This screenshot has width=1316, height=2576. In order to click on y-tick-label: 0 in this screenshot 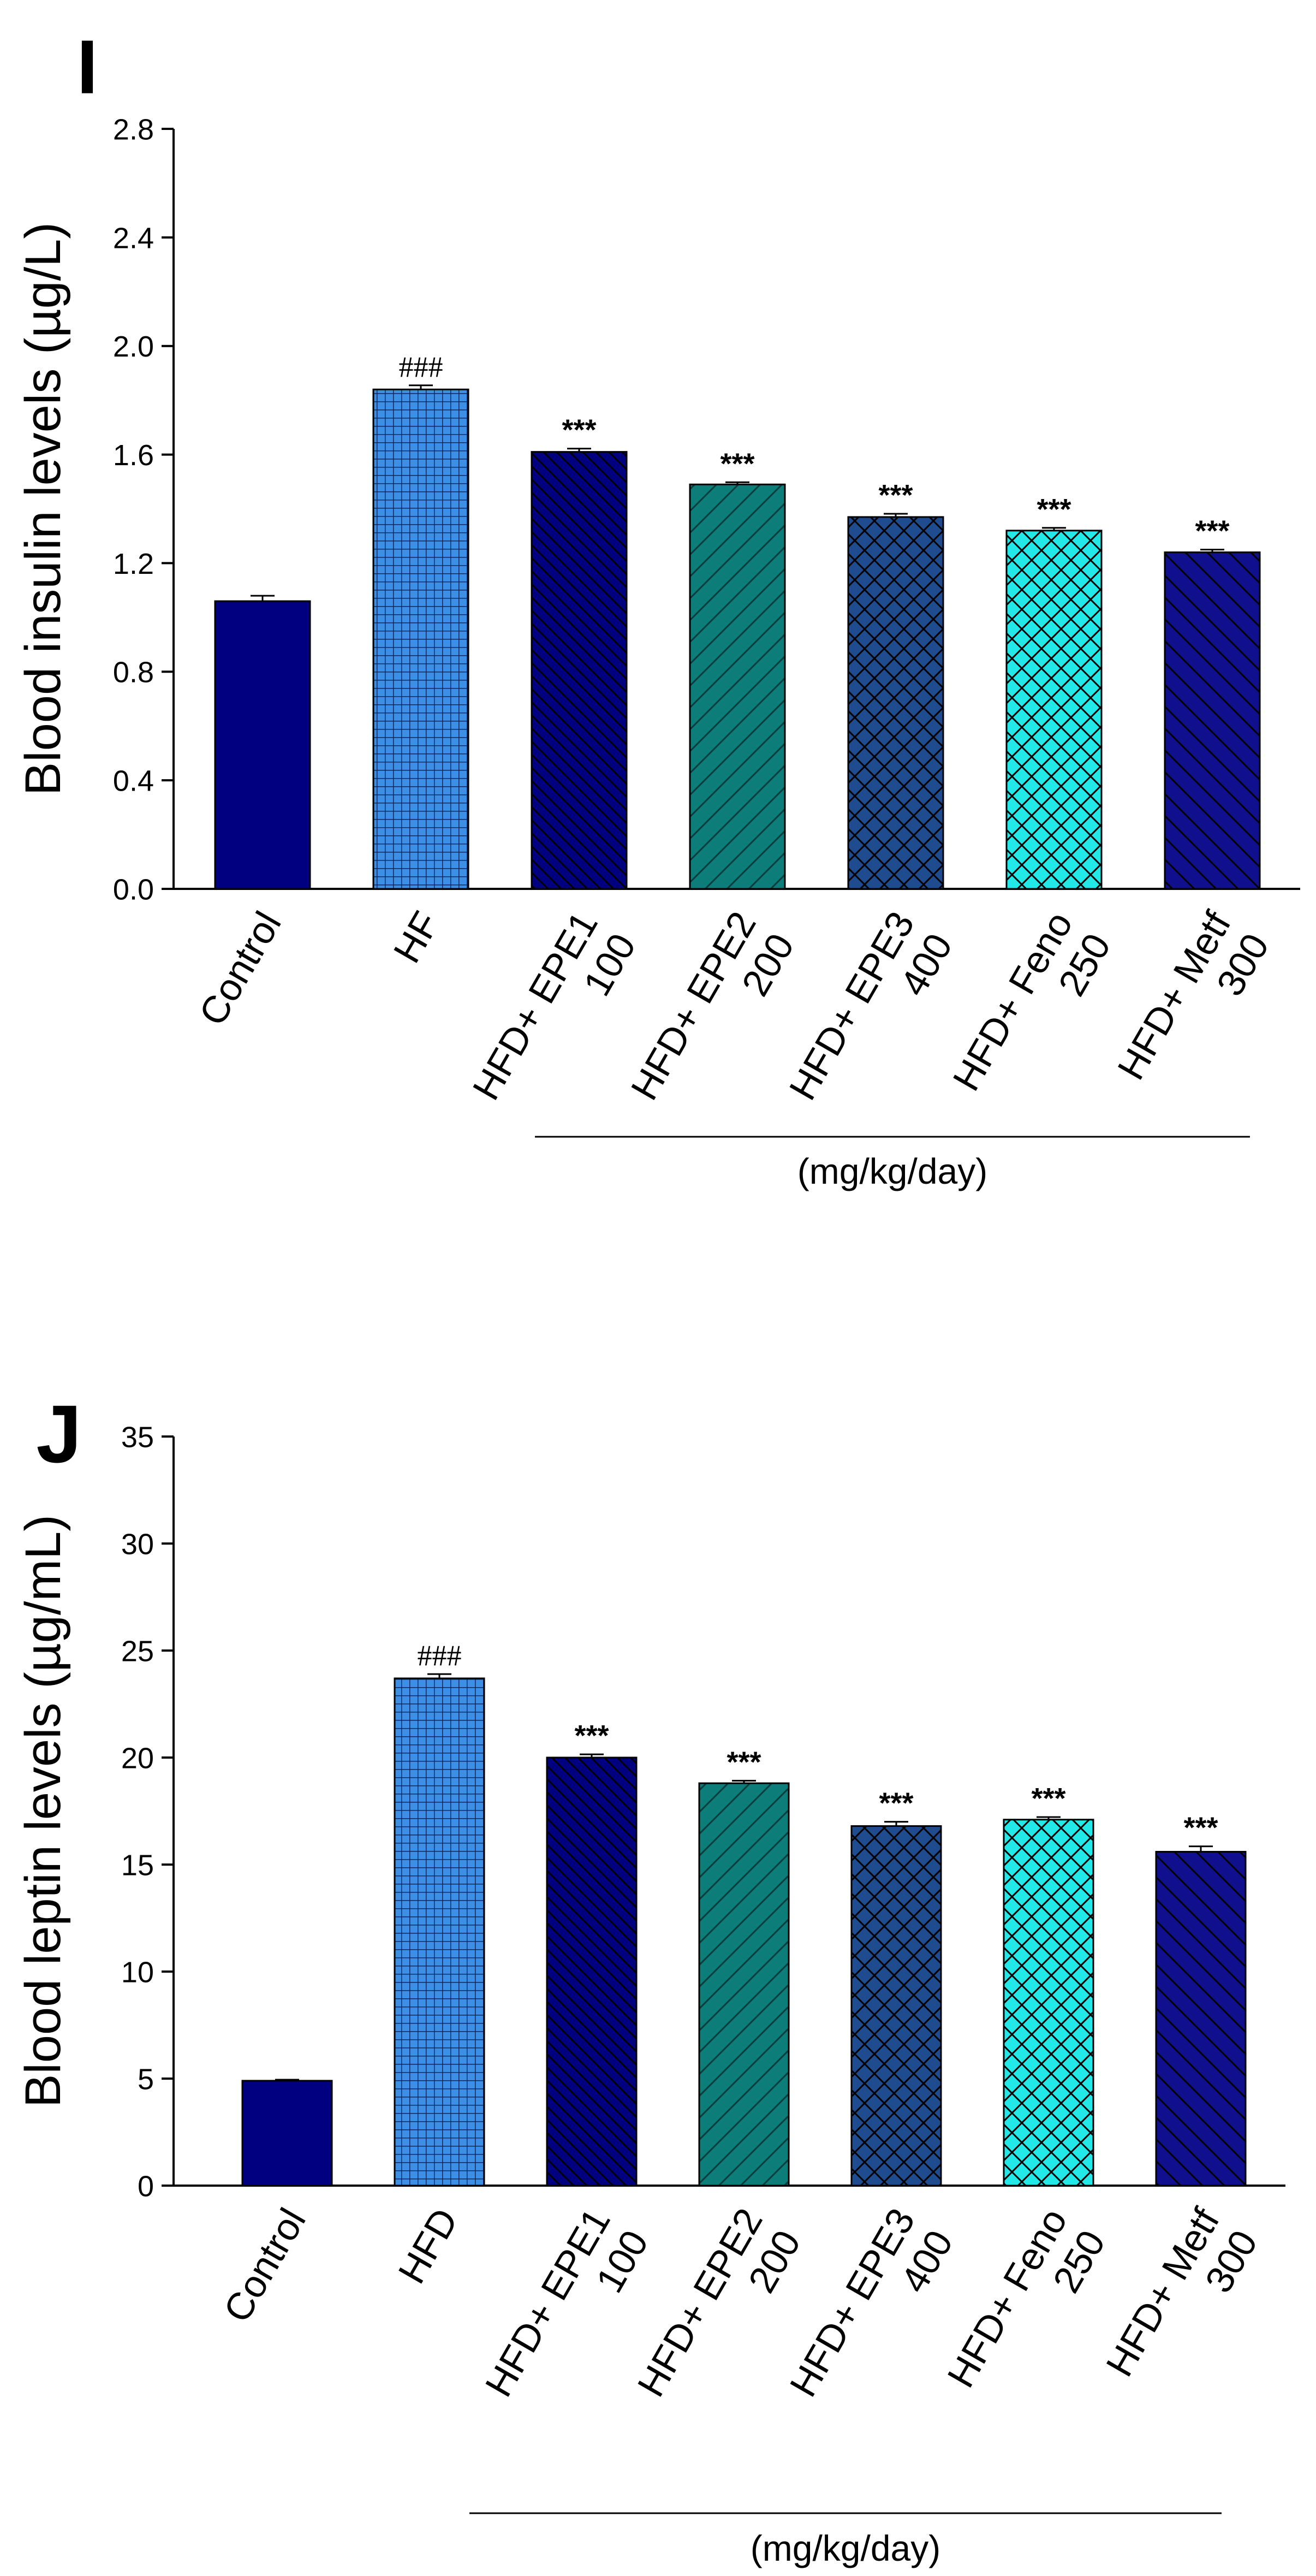, I will do `click(146, 2186)`.